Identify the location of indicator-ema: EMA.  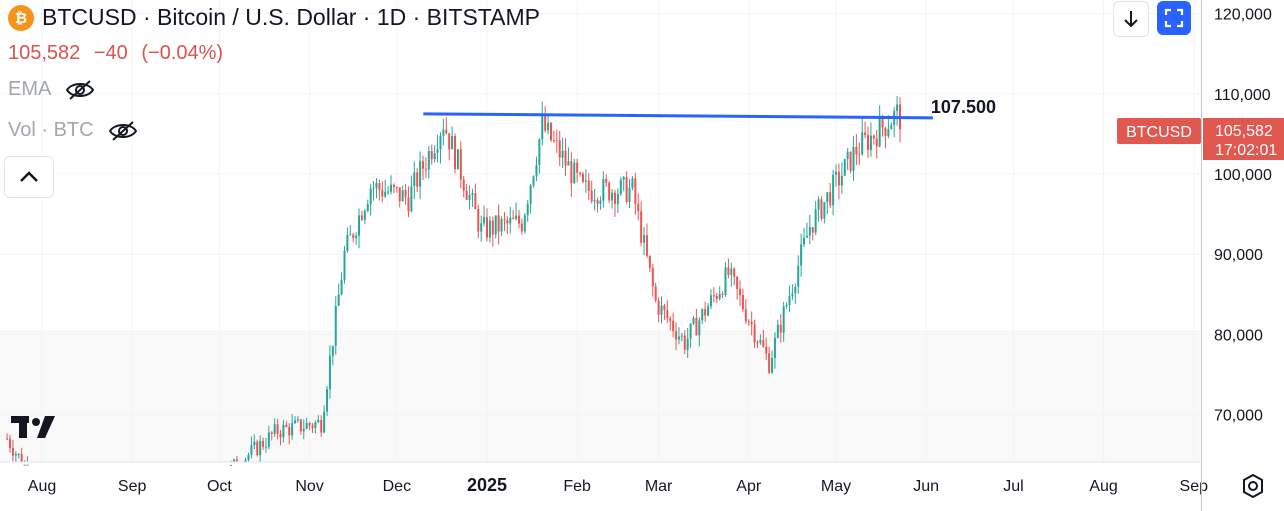
(51, 89).